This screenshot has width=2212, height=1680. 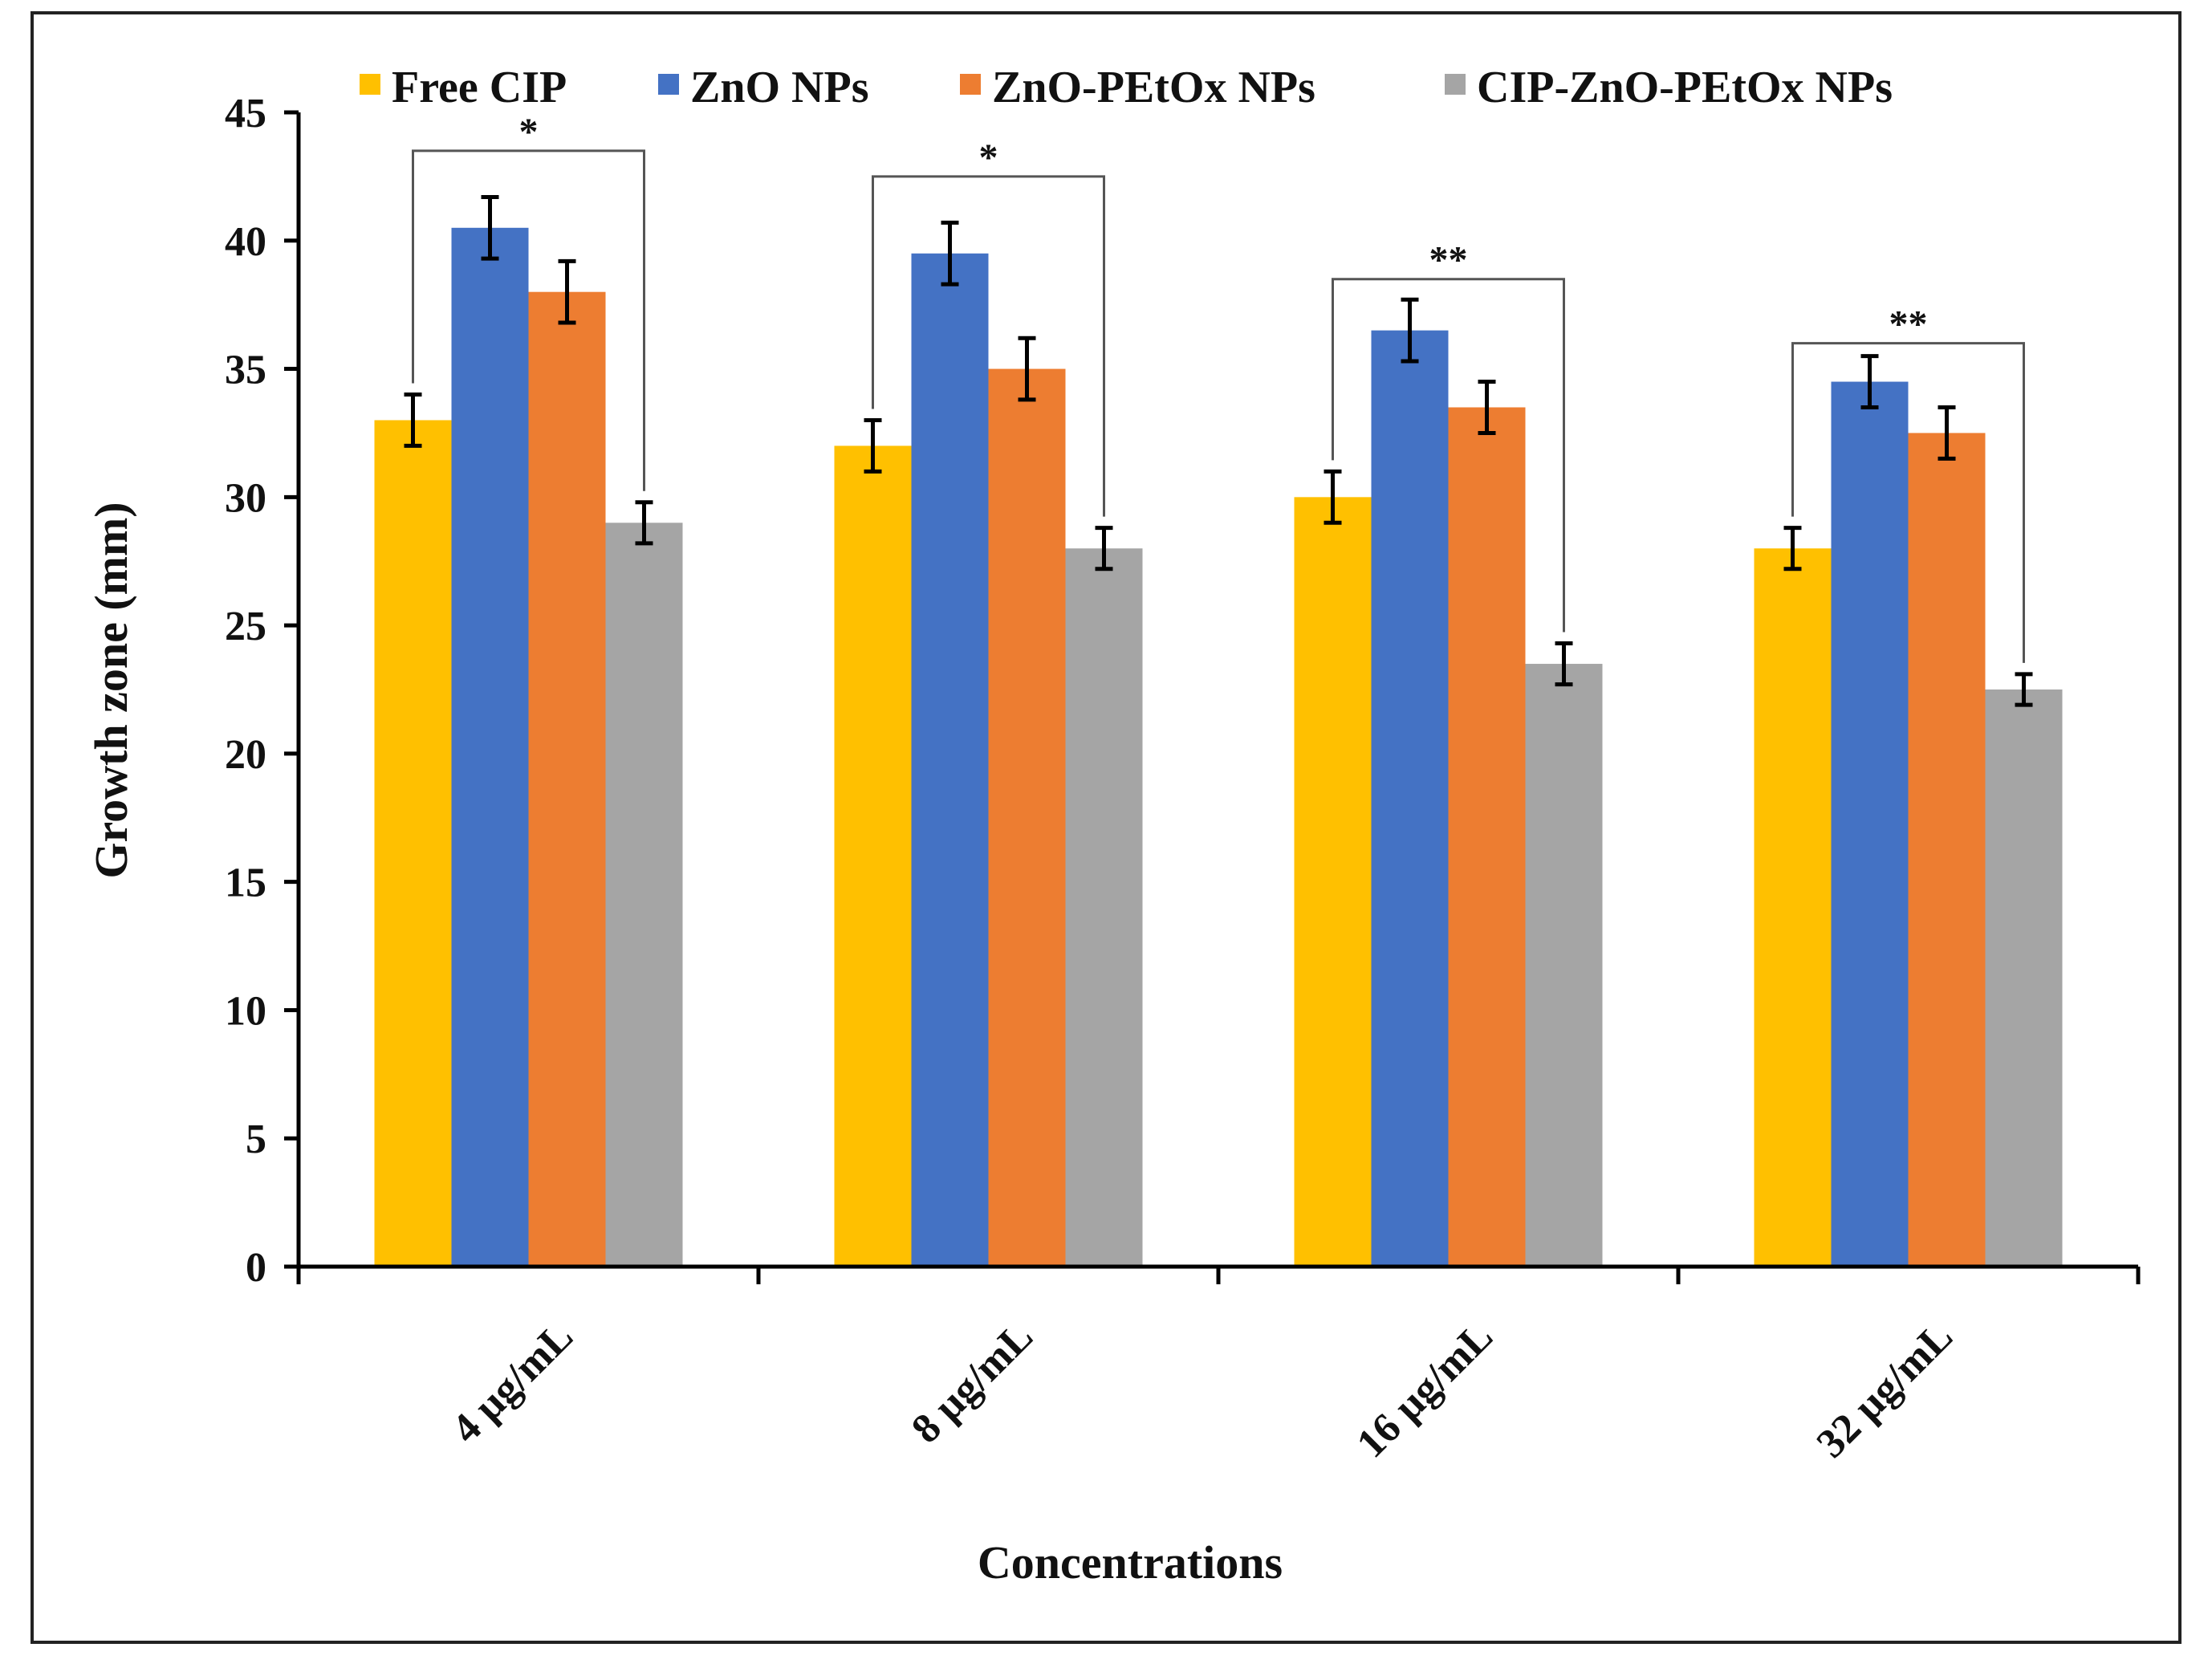 I want to click on significance-label-2: *, so click(x=989, y=157).